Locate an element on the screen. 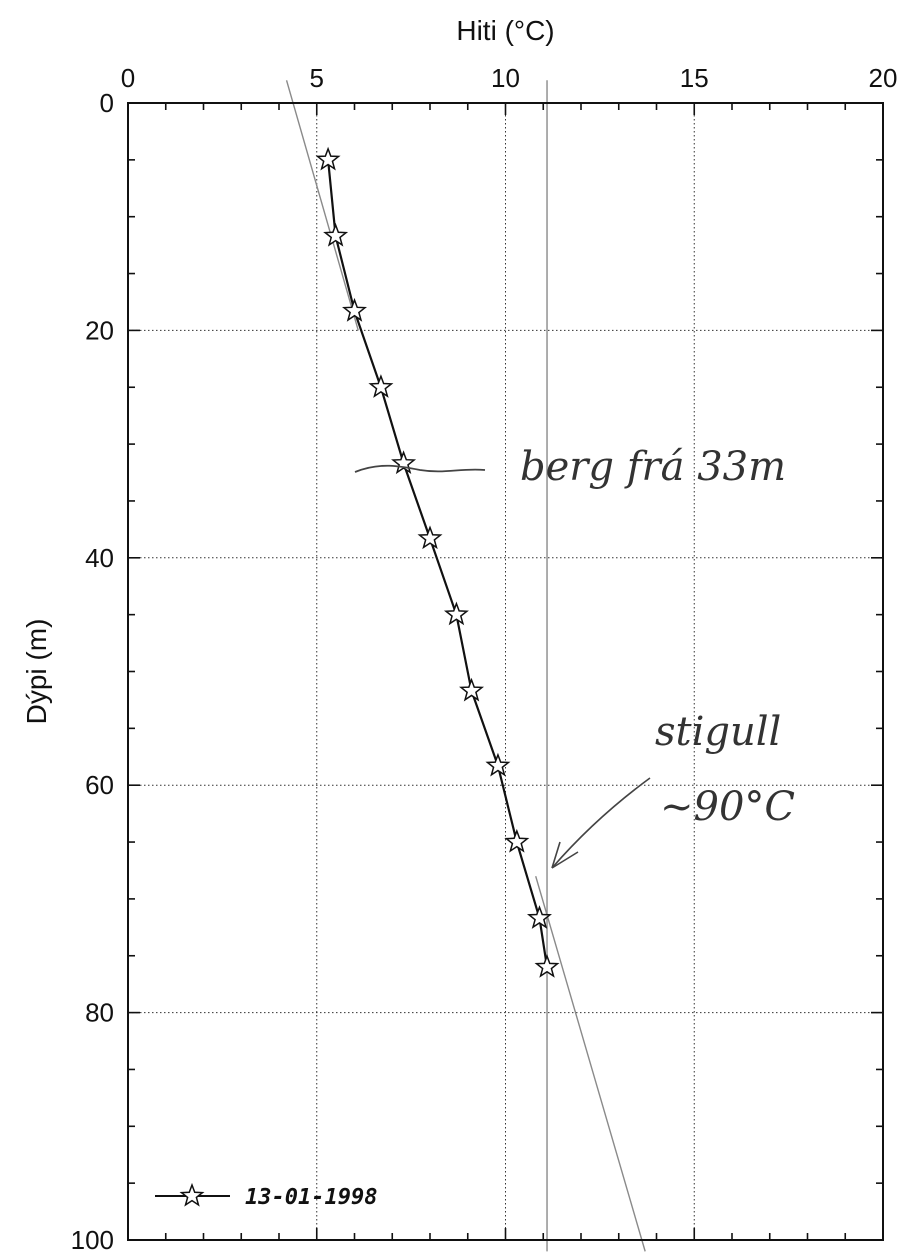  x-tick-label: 20 is located at coordinates (883, 78).